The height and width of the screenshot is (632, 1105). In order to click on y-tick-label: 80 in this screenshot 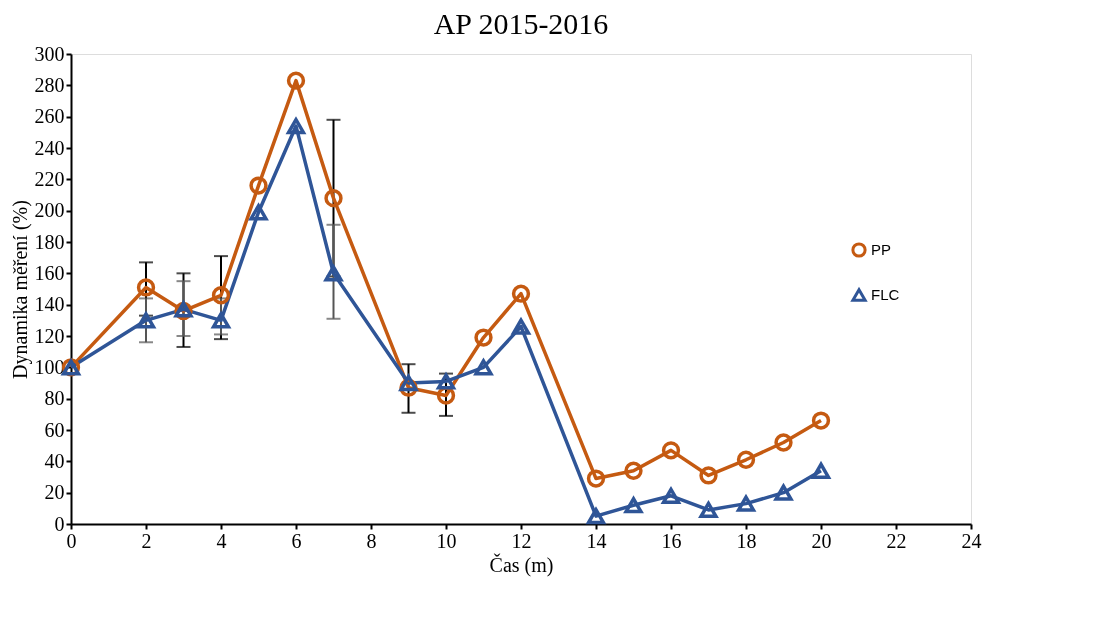, I will do `click(54, 398)`.